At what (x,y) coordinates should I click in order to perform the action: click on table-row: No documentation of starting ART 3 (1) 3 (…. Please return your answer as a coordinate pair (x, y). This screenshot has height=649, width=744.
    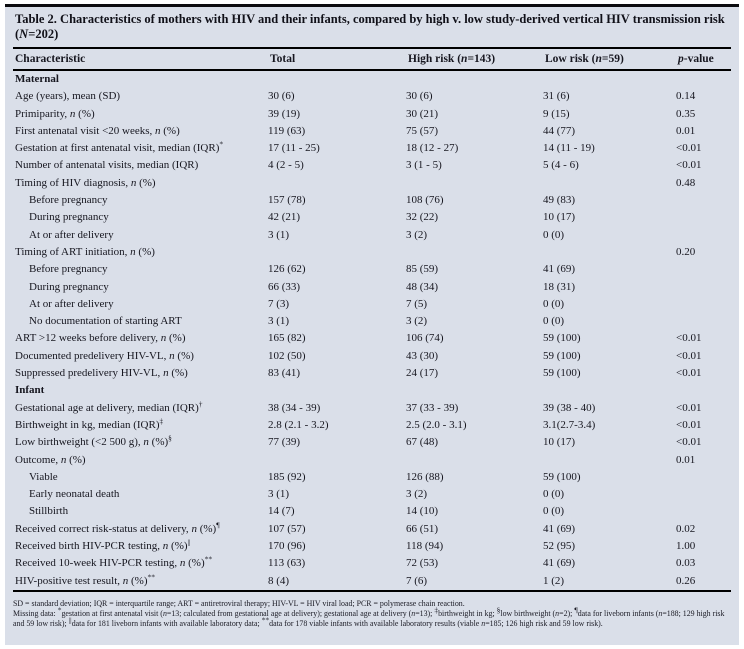
    Looking at the image, I should click on (372, 321).